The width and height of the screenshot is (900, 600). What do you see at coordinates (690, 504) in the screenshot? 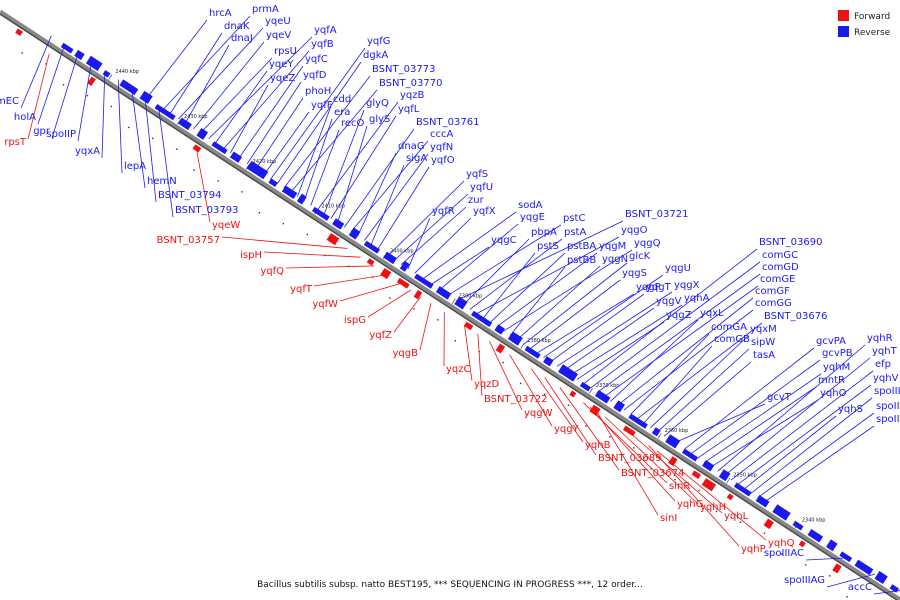
I see `forward-gene-label-yqhg: yqhG` at bounding box center [690, 504].